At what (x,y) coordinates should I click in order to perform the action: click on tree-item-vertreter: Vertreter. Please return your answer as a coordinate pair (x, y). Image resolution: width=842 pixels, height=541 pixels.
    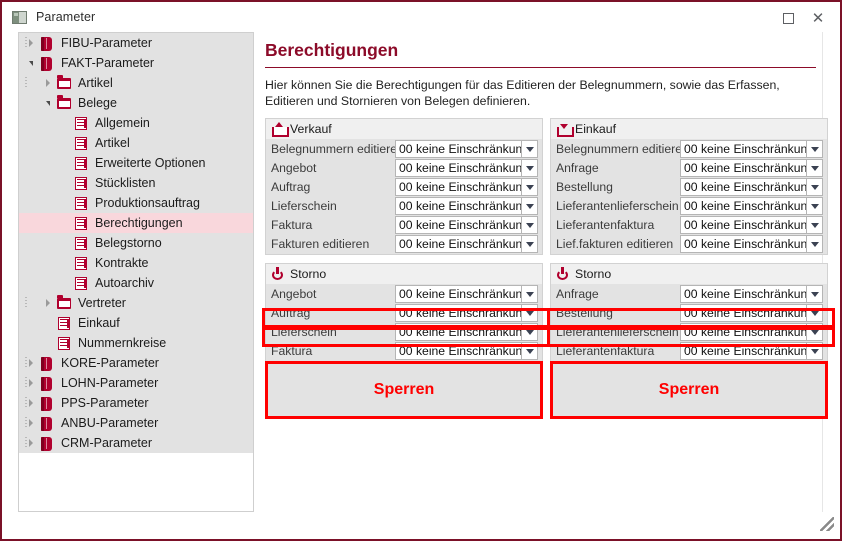
    Looking at the image, I should click on (136, 303).